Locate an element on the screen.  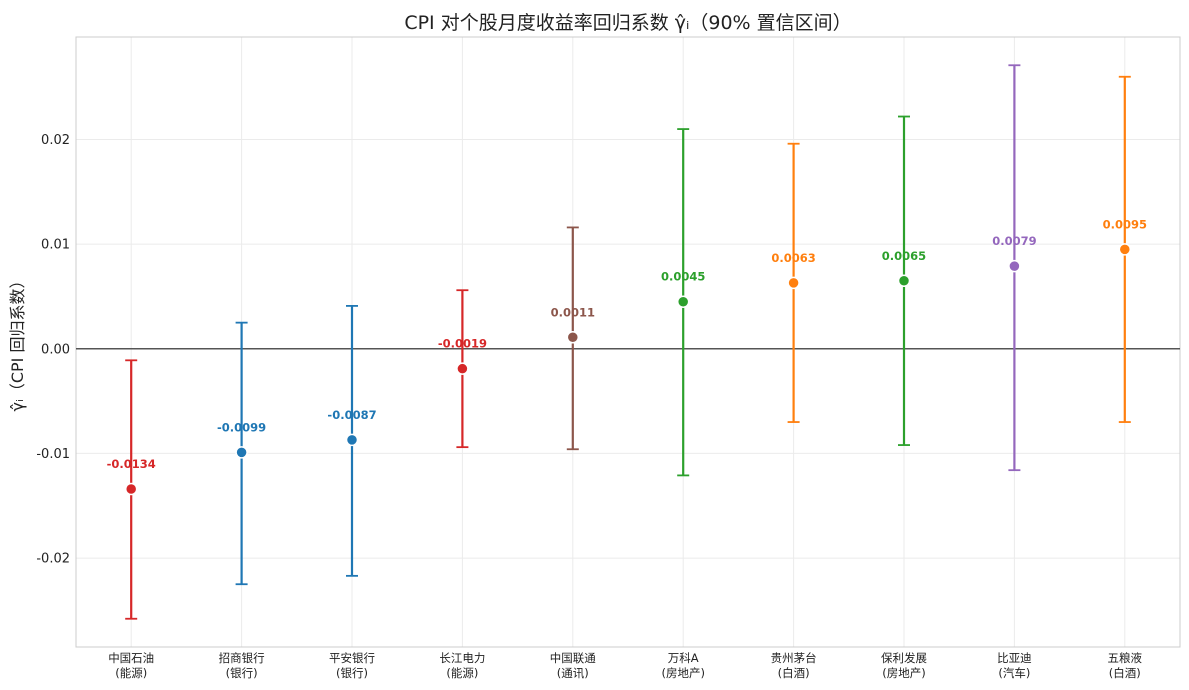
x-tick-label: 万科A is located at coordinates (683, 658).